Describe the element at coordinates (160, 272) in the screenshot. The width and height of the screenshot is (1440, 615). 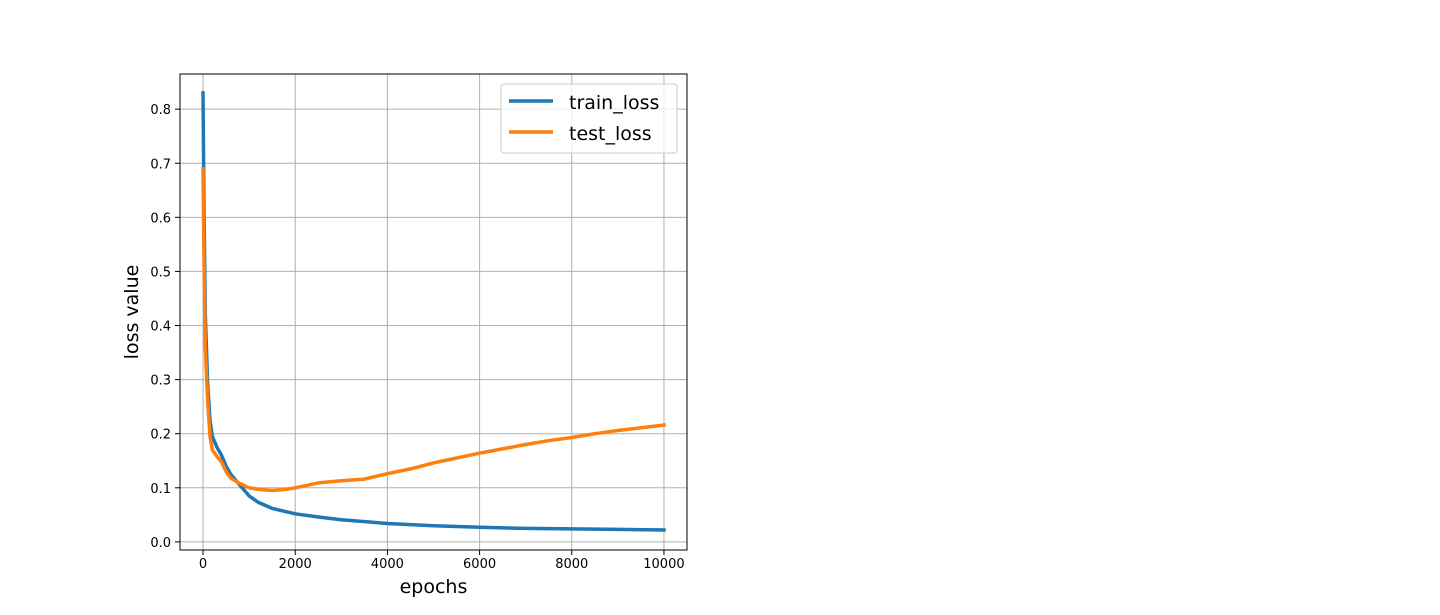
I see `y-tick-label: 0.5` at that location.